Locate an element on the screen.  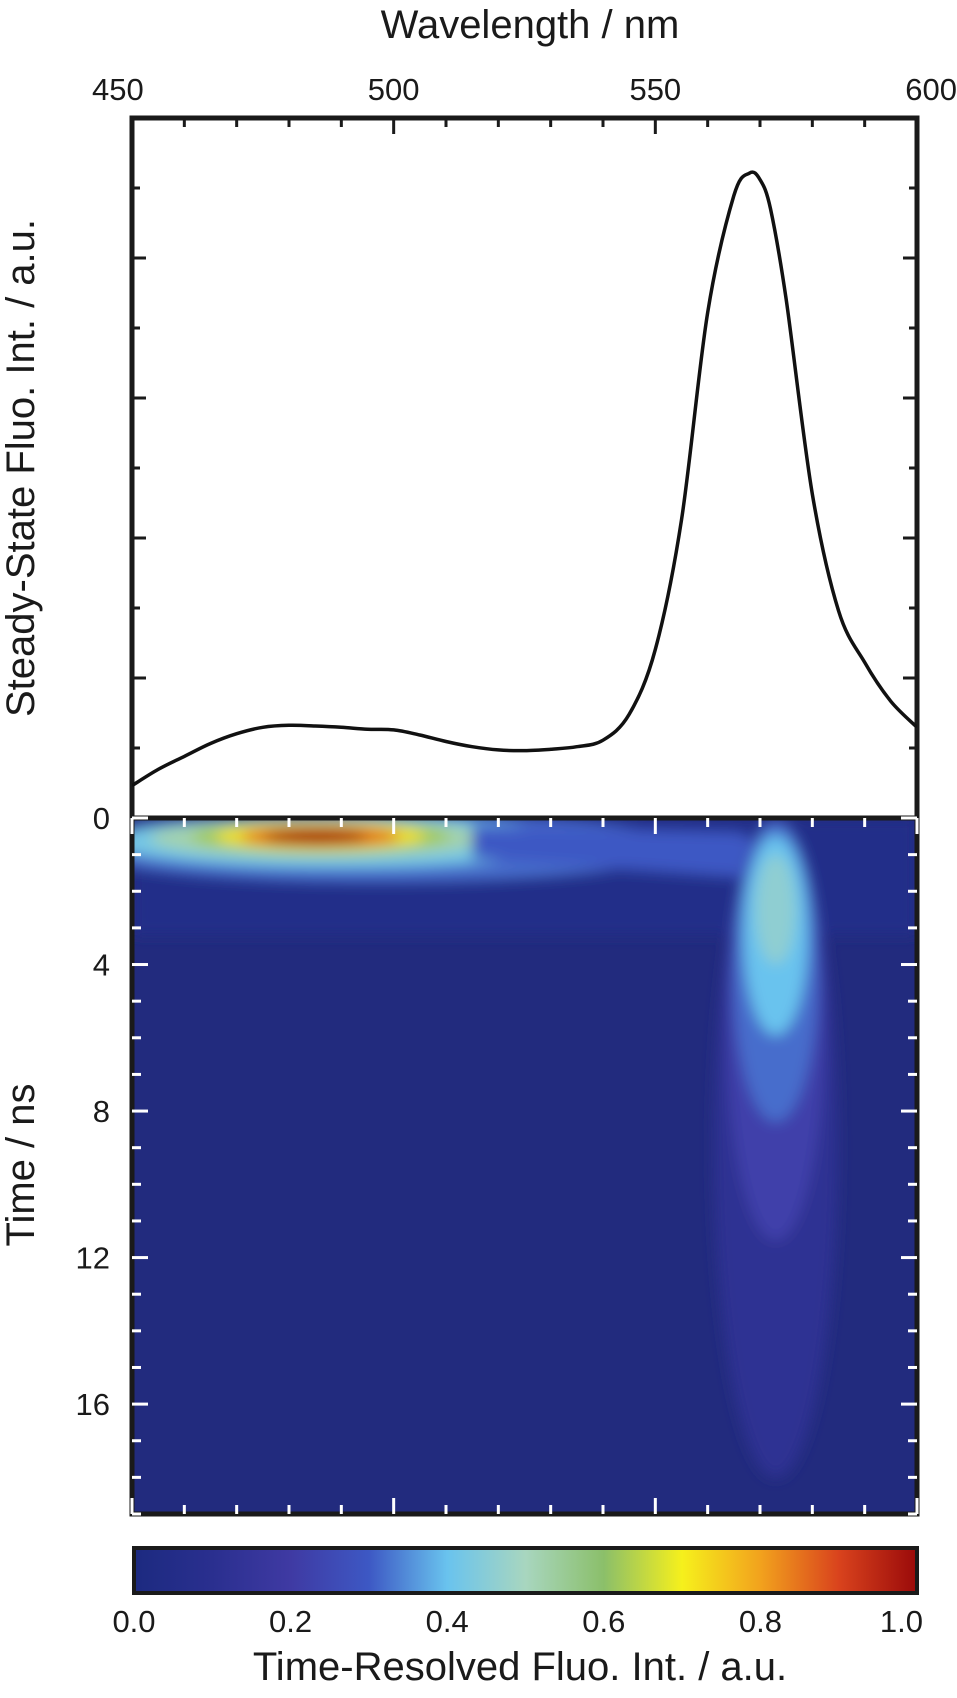
colorbar-gradient is located at coordinates (525, 1570).